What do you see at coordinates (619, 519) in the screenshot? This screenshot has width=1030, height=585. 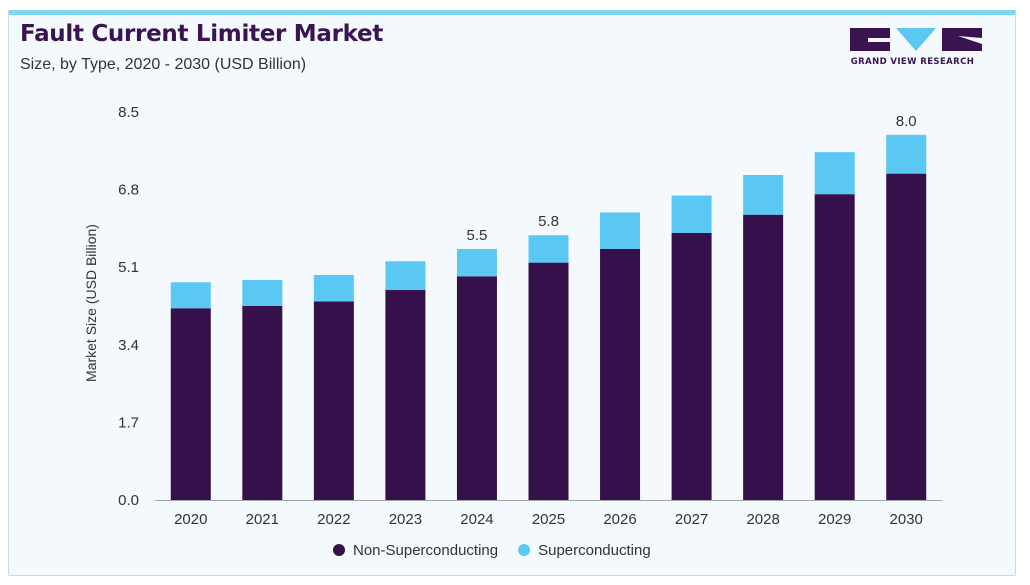 I see `x-tick-label-2026: 2026` at bounding box center [619, 519].